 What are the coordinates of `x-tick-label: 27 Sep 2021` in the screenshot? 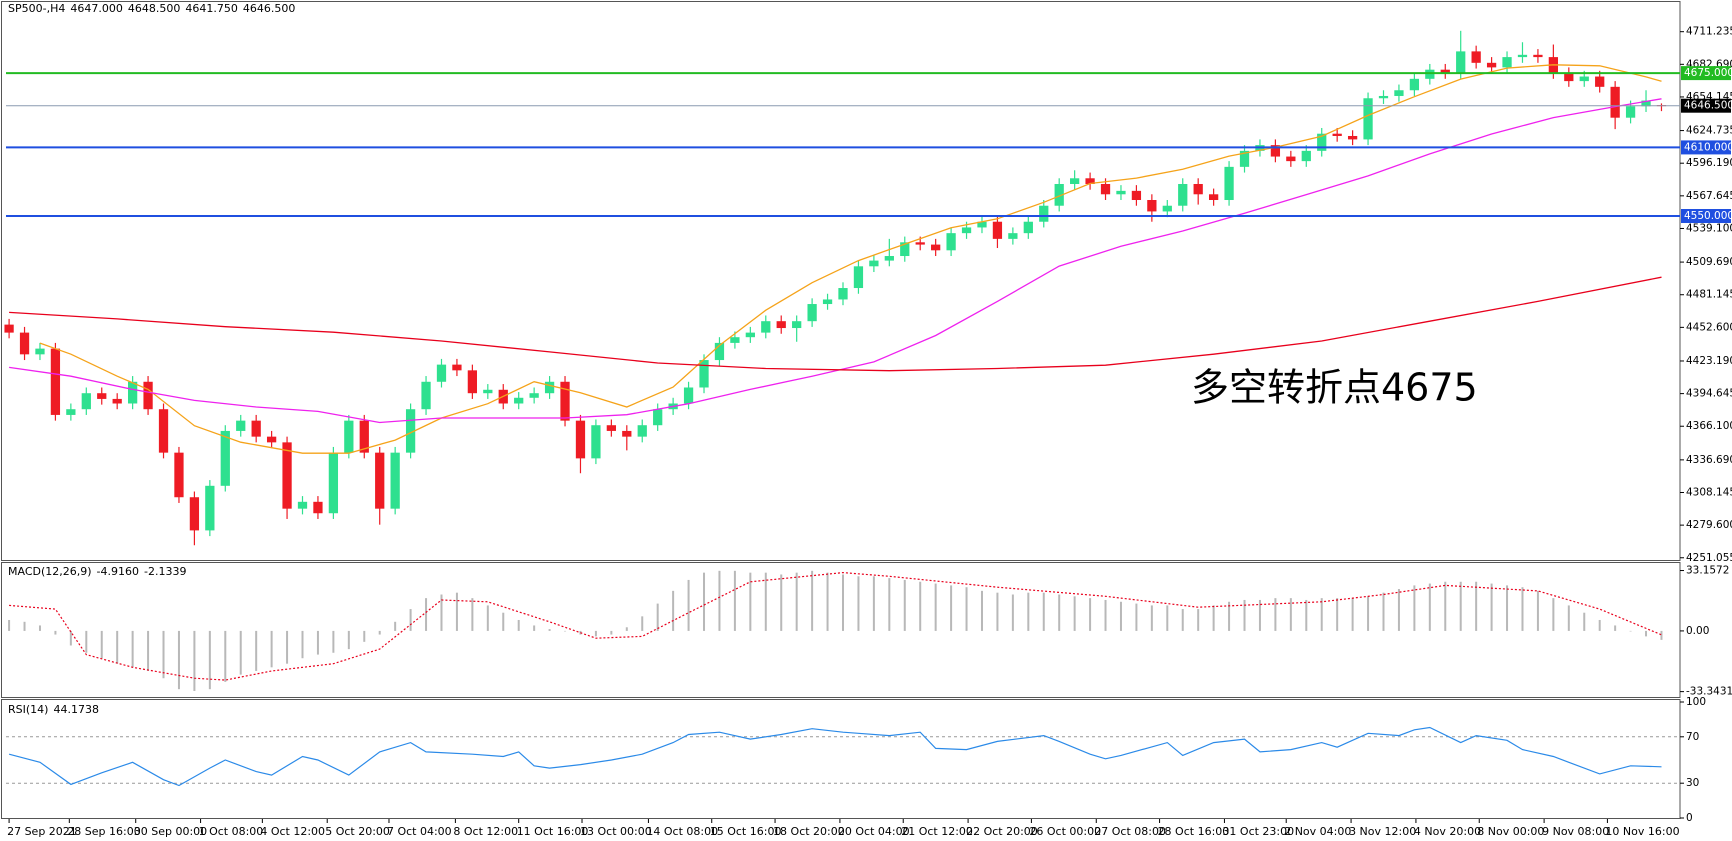 It's located at (42, 831).